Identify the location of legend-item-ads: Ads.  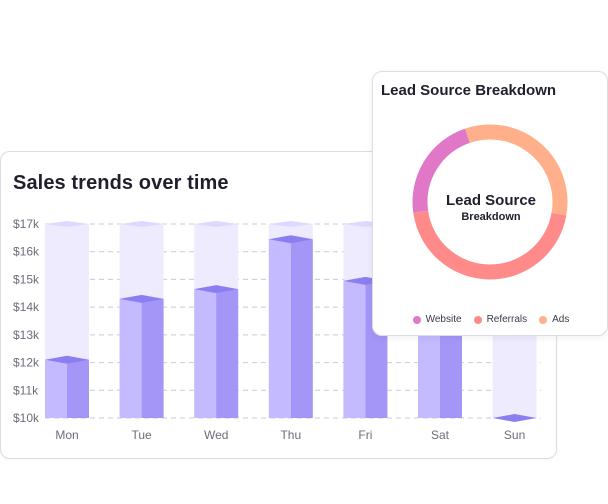
(554, 319).